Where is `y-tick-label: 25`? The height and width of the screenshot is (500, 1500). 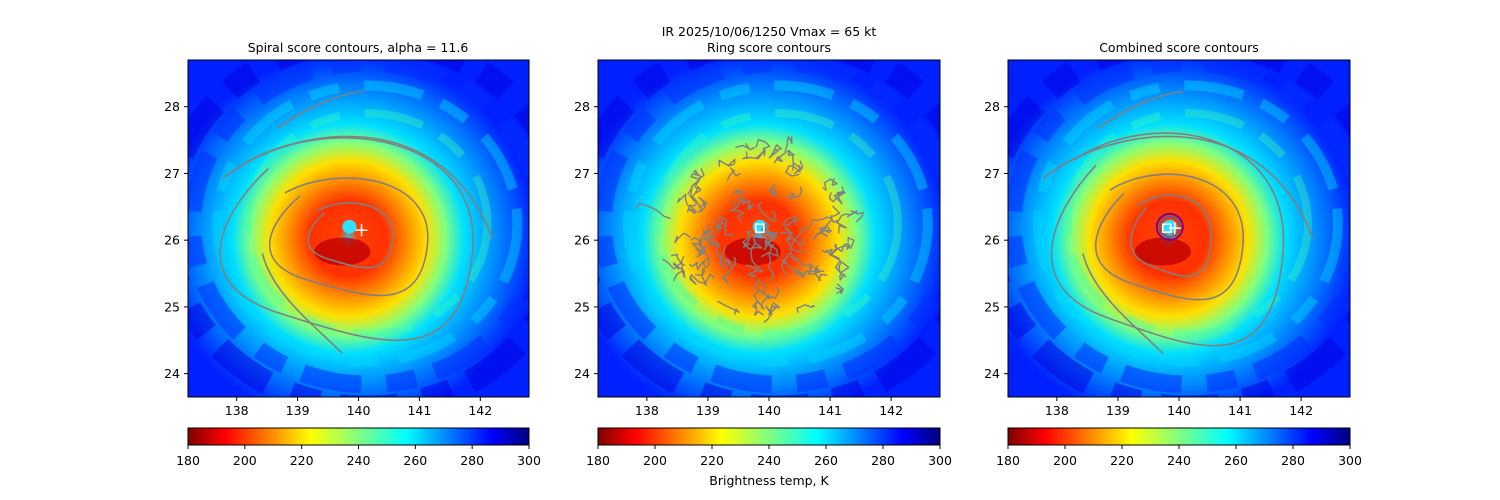 y-tick-label: 25 is located at coordinates (992, 306).